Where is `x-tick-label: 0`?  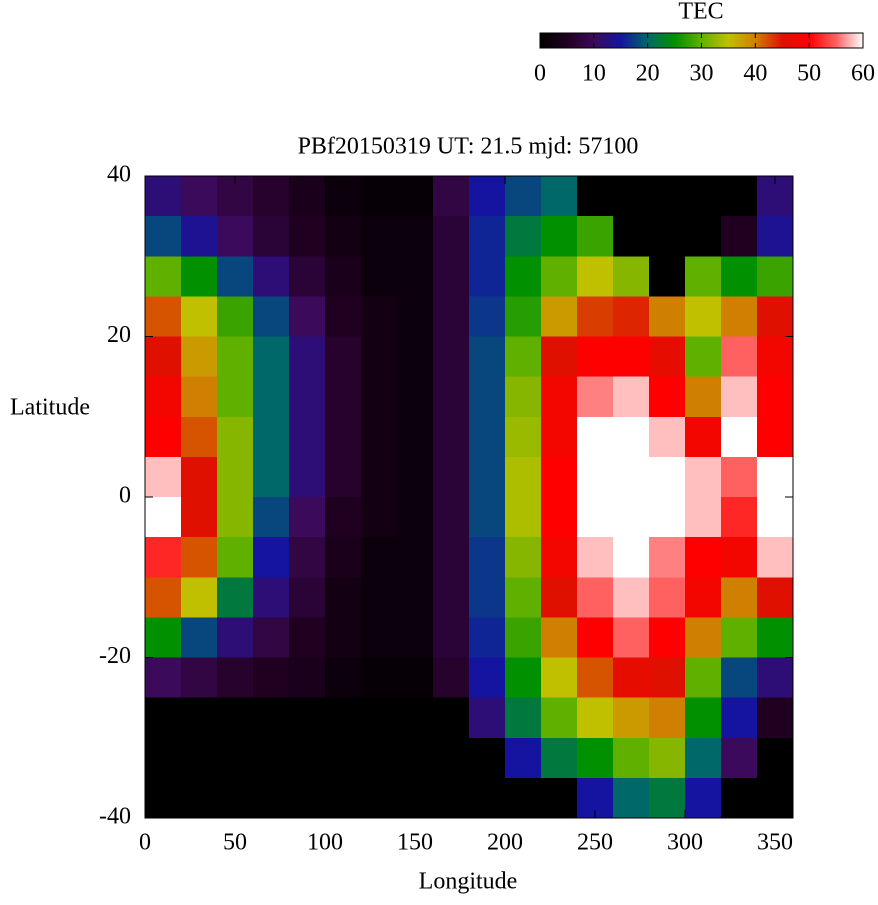 x-tick-label: 0 is located at coordinates (145, 843).